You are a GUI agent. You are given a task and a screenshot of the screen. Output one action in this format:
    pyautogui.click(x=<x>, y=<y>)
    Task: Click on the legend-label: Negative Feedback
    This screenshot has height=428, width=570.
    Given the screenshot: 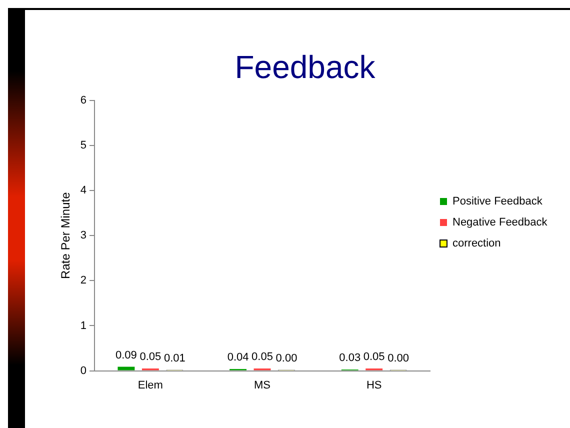 What is the action you would take?
    pyautogui.click(x=500, y=222)
    